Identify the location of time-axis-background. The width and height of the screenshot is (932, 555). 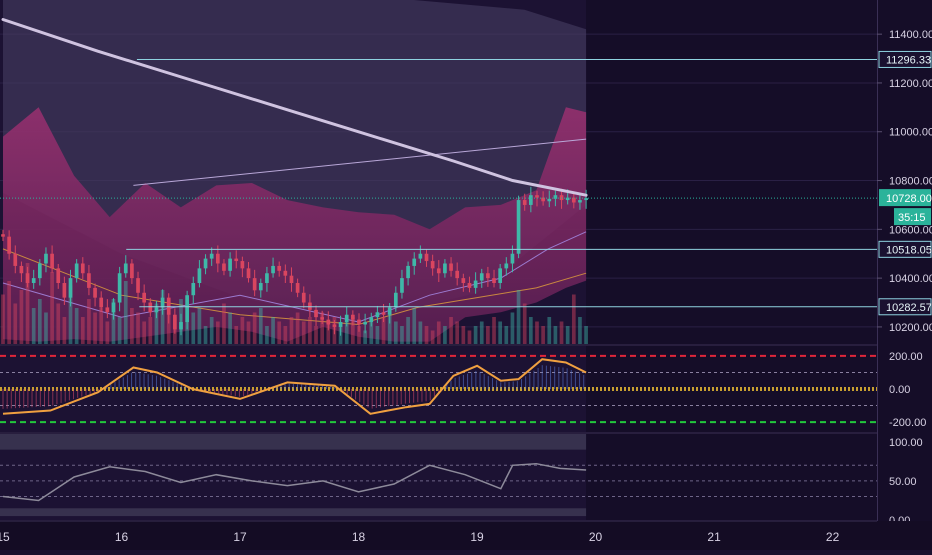
(466, 535).